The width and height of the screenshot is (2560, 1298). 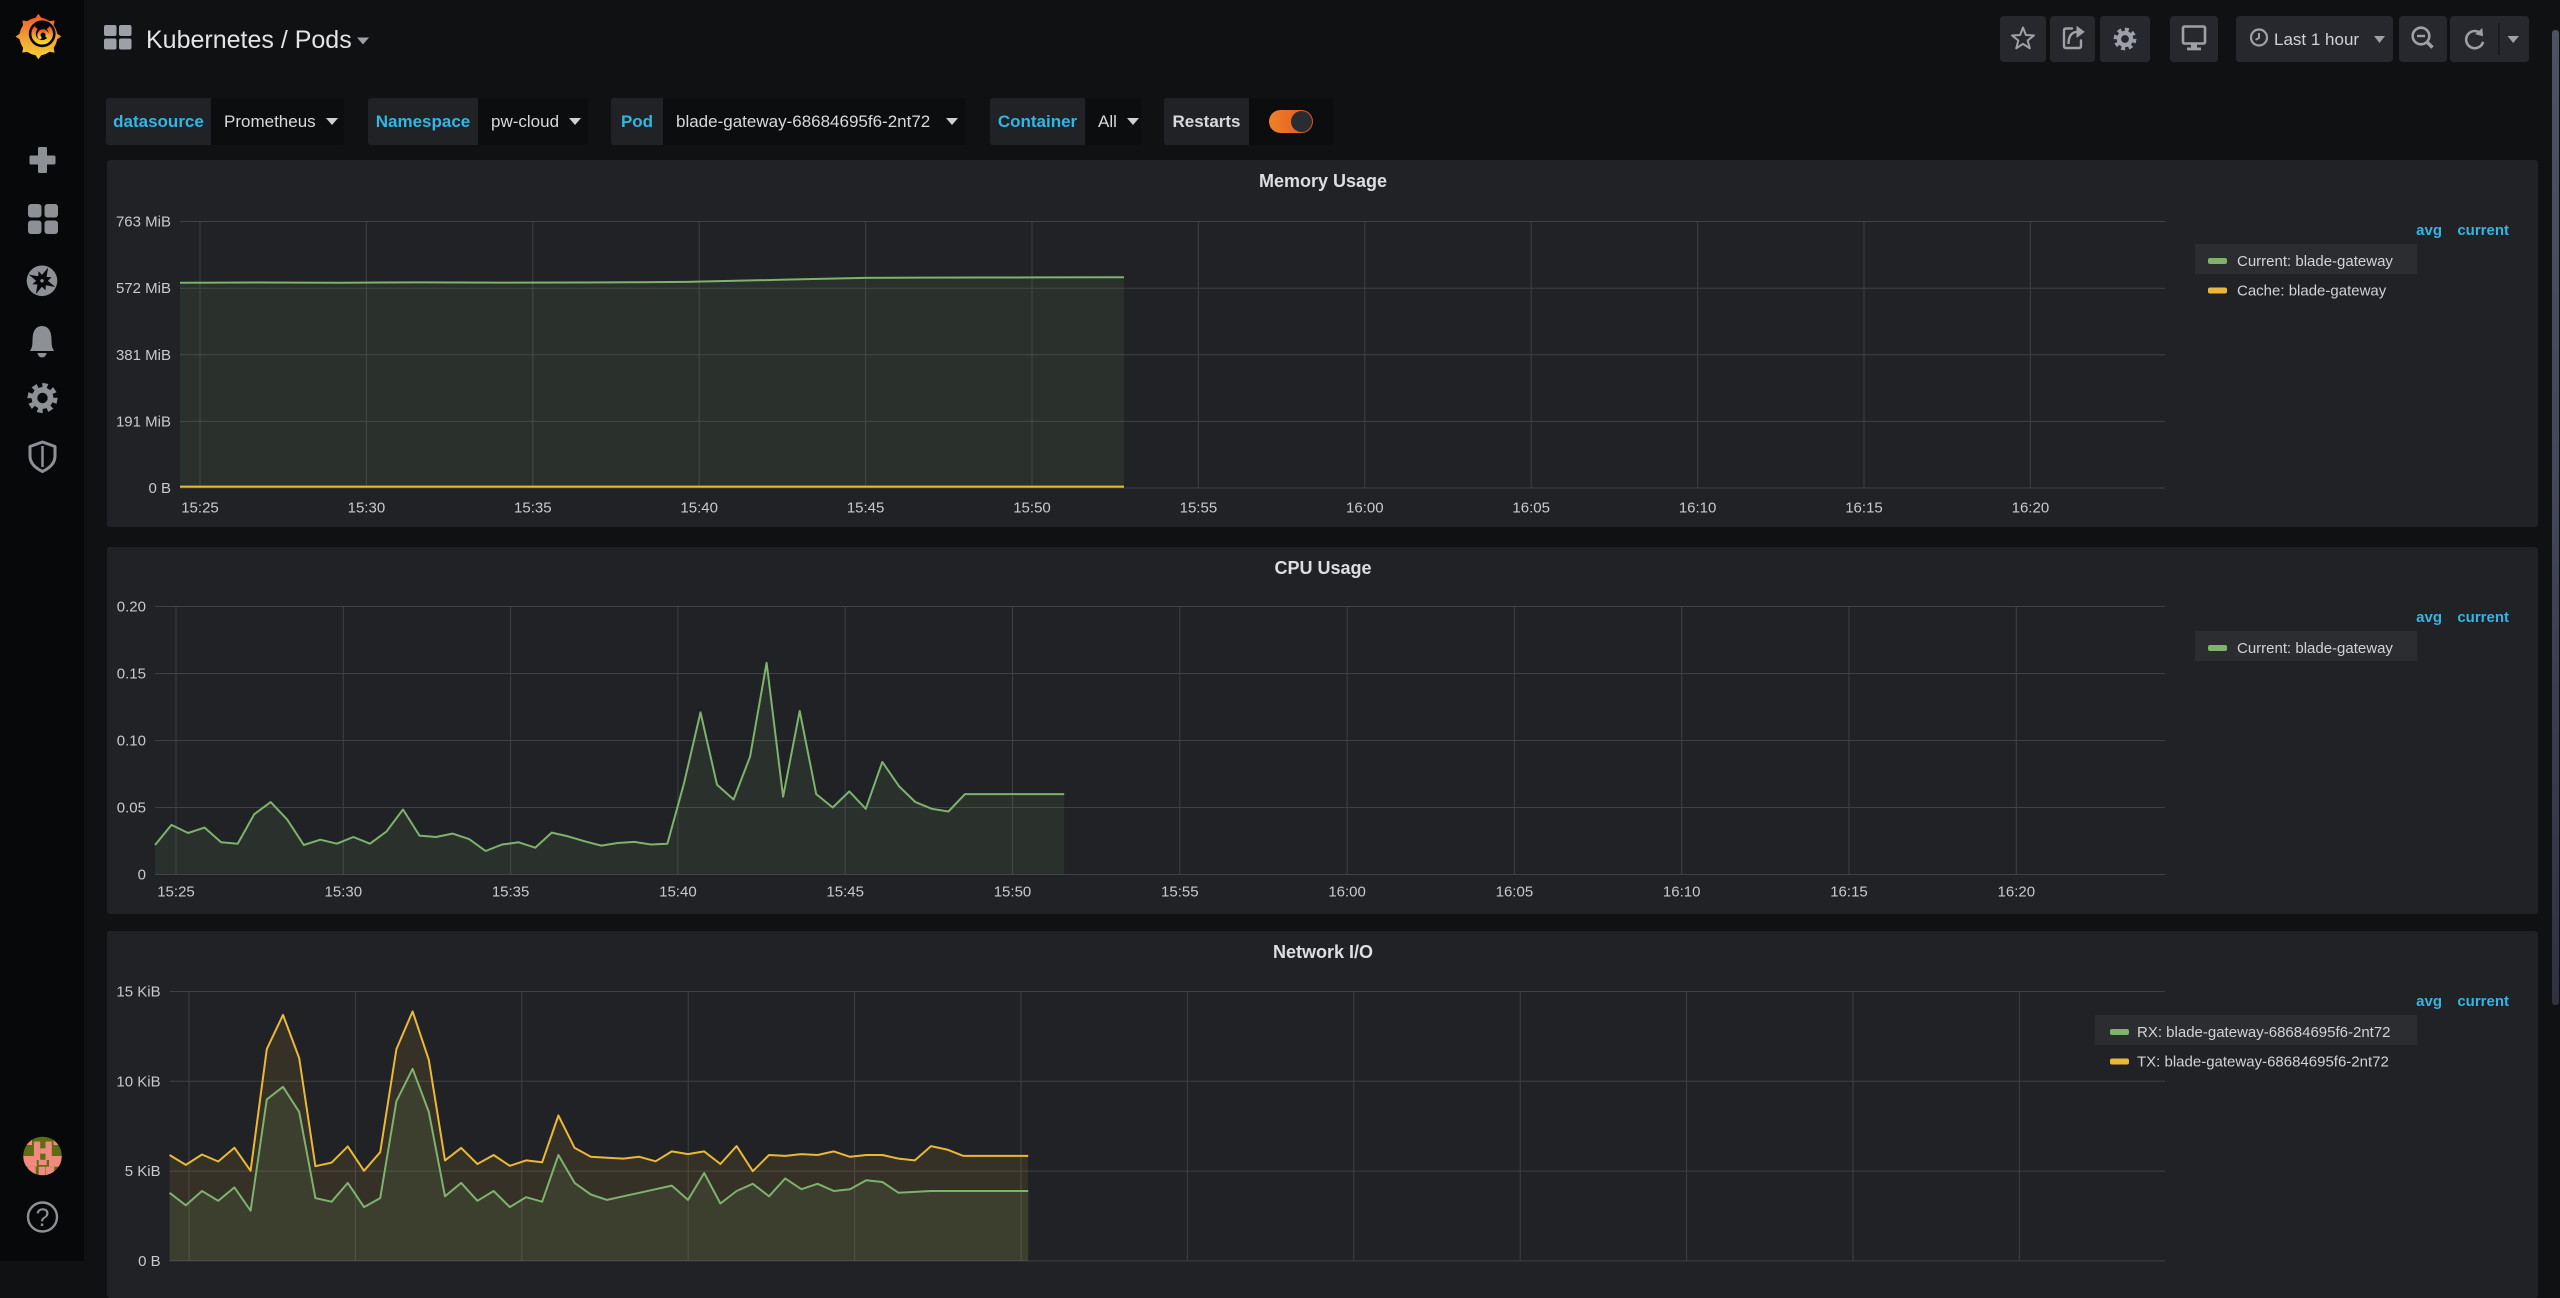 I want to click on svg-text: 0.05, so click(x=131, y=808).